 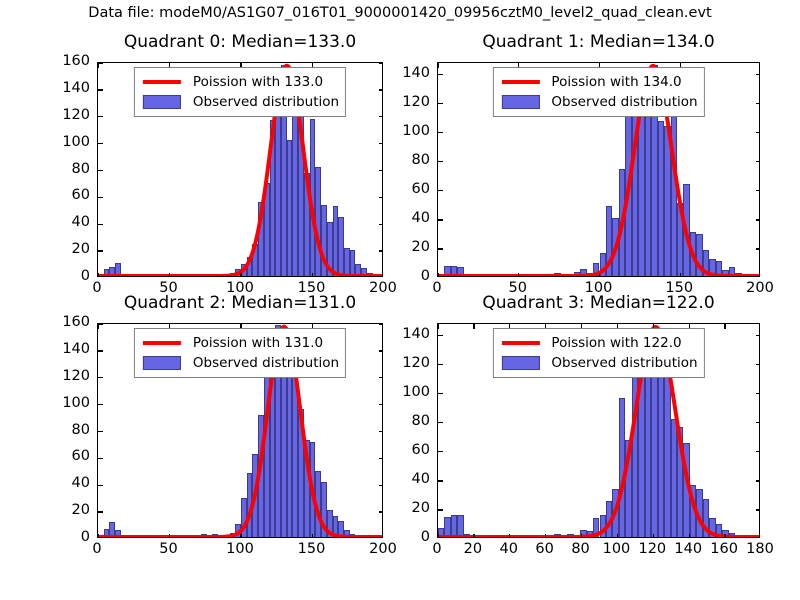 What do you see at coordinates (473, 549) in the screenshot?
I see `x-tick-label: 20` at bounding box center [473, 549].